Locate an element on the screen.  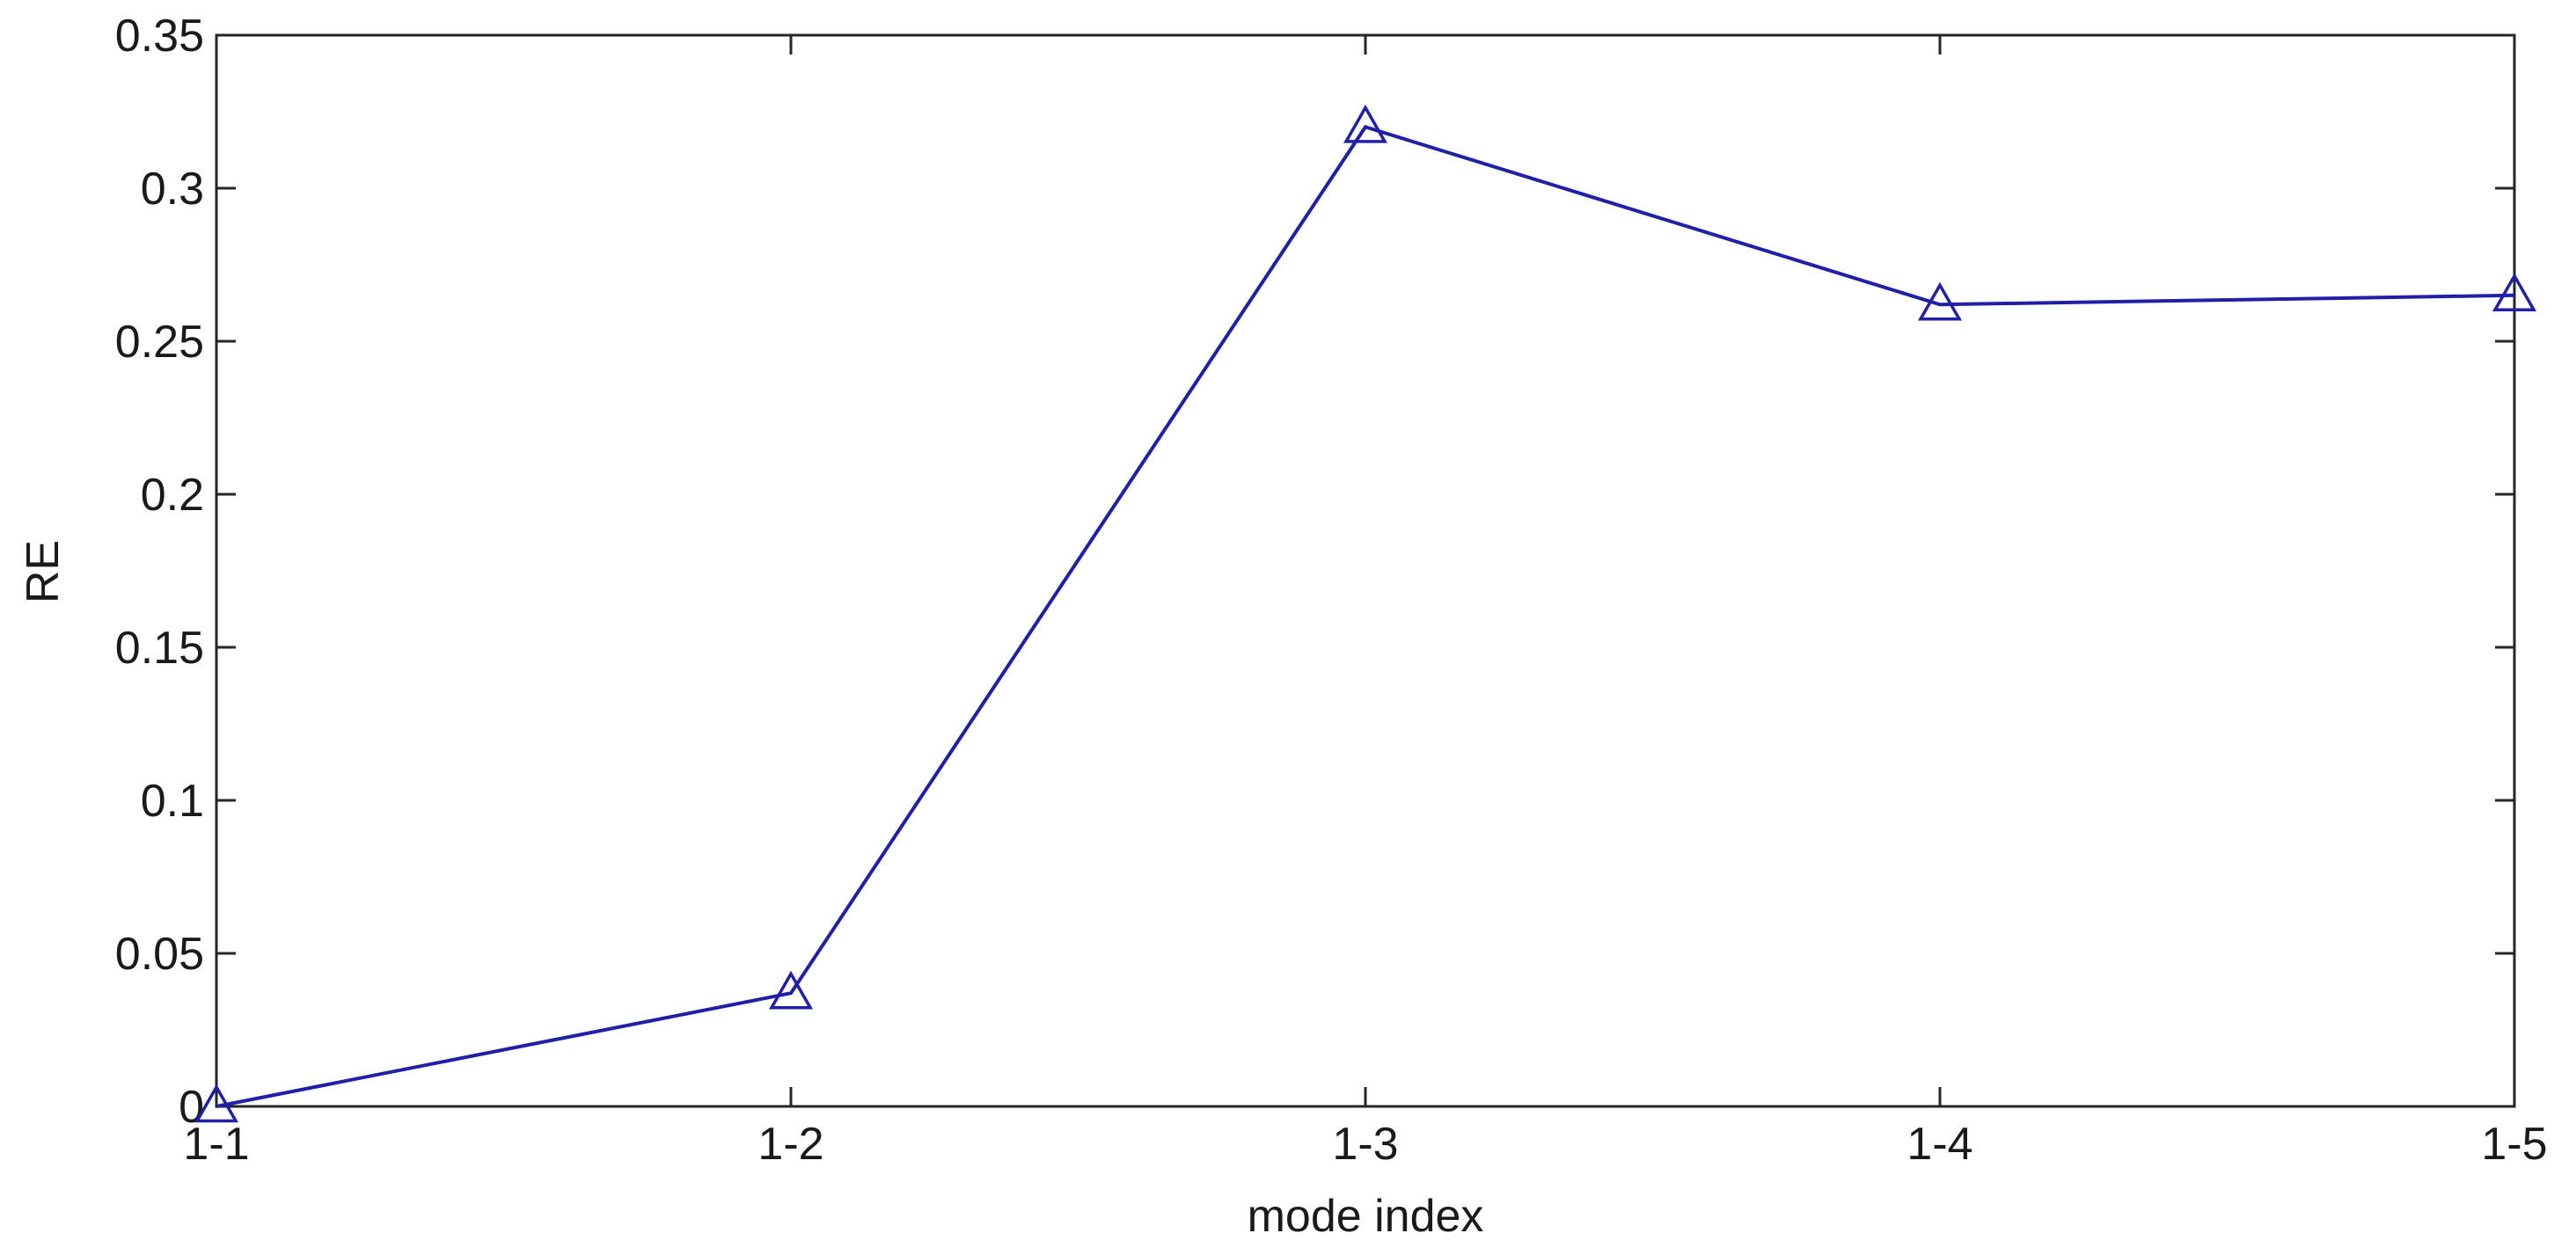
x-axis-label: mode index is located at coordinates (1366, 1216).